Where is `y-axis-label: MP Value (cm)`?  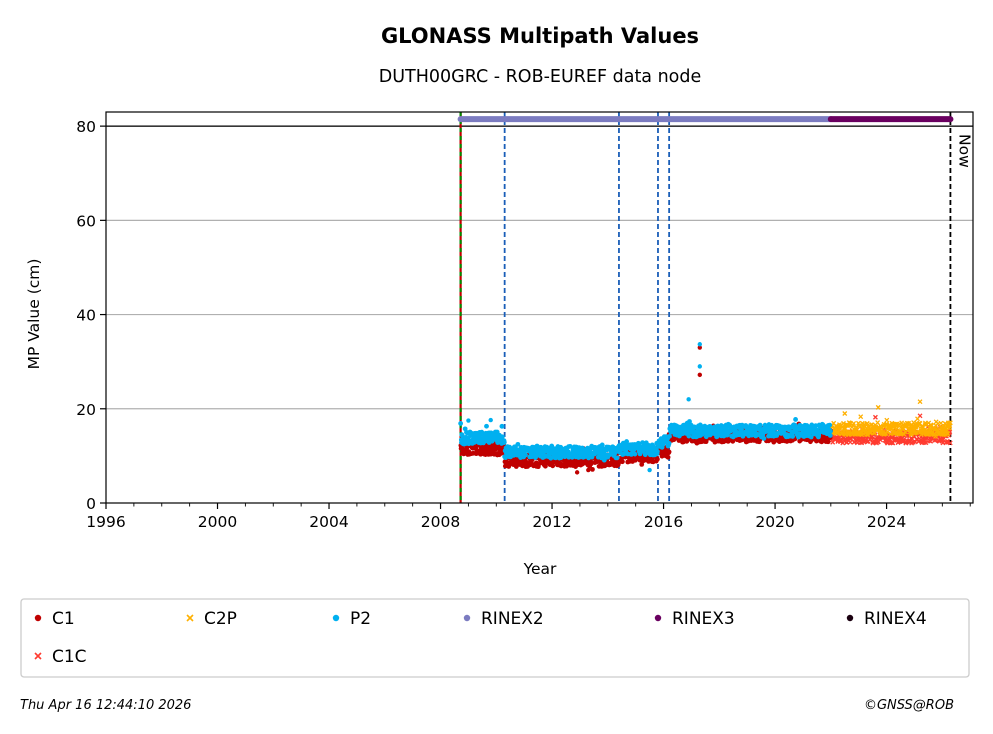 y-axis-label: MP Value (cm) is located at coordinates (34, 314).